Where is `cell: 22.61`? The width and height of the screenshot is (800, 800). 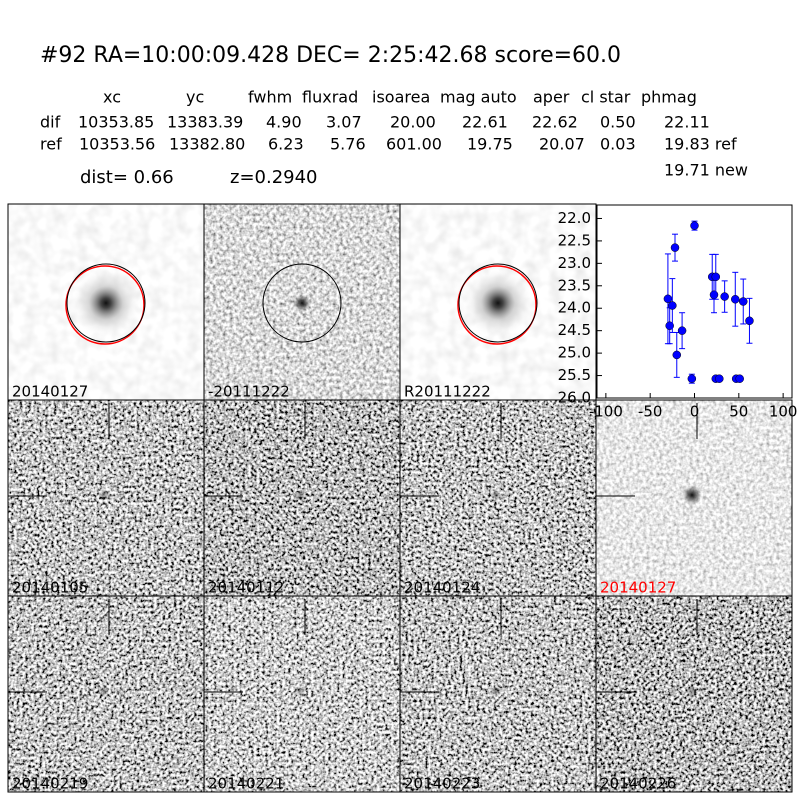 cell: 22.61 is located at coordinates (485, 122).